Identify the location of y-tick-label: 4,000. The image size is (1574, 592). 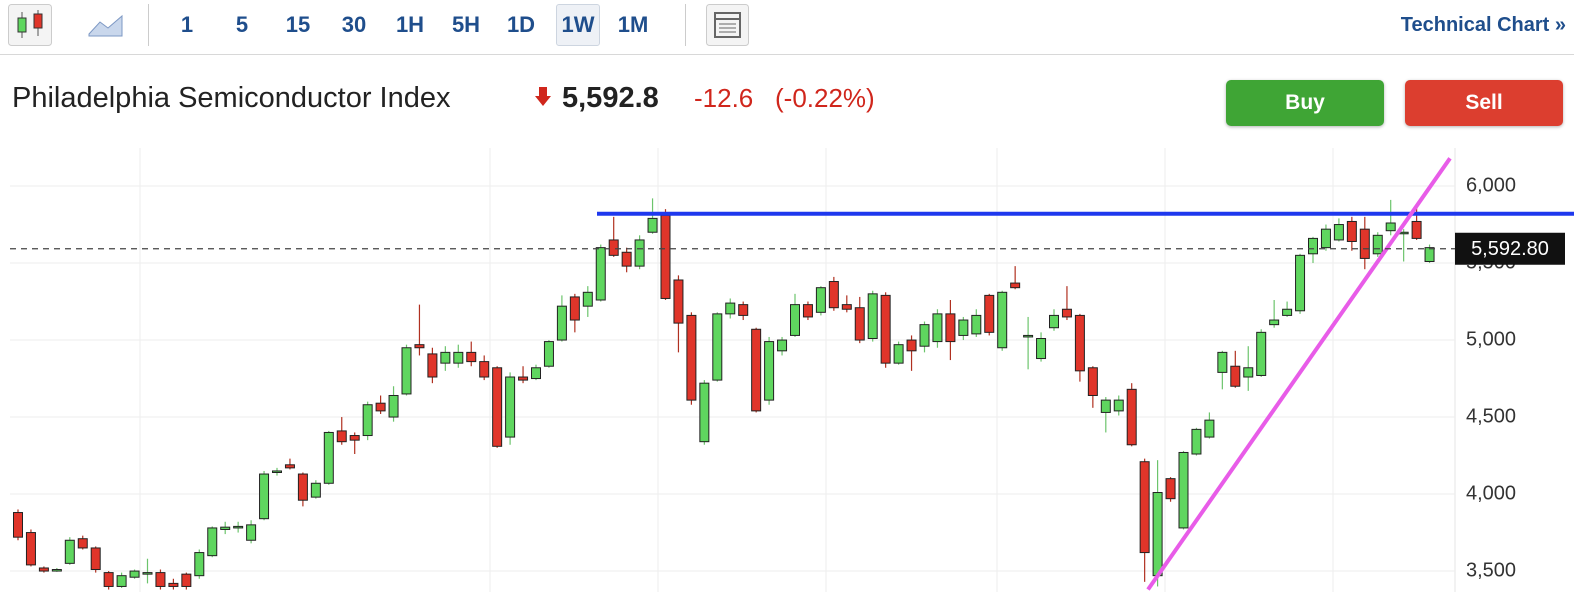
(1491, 493).